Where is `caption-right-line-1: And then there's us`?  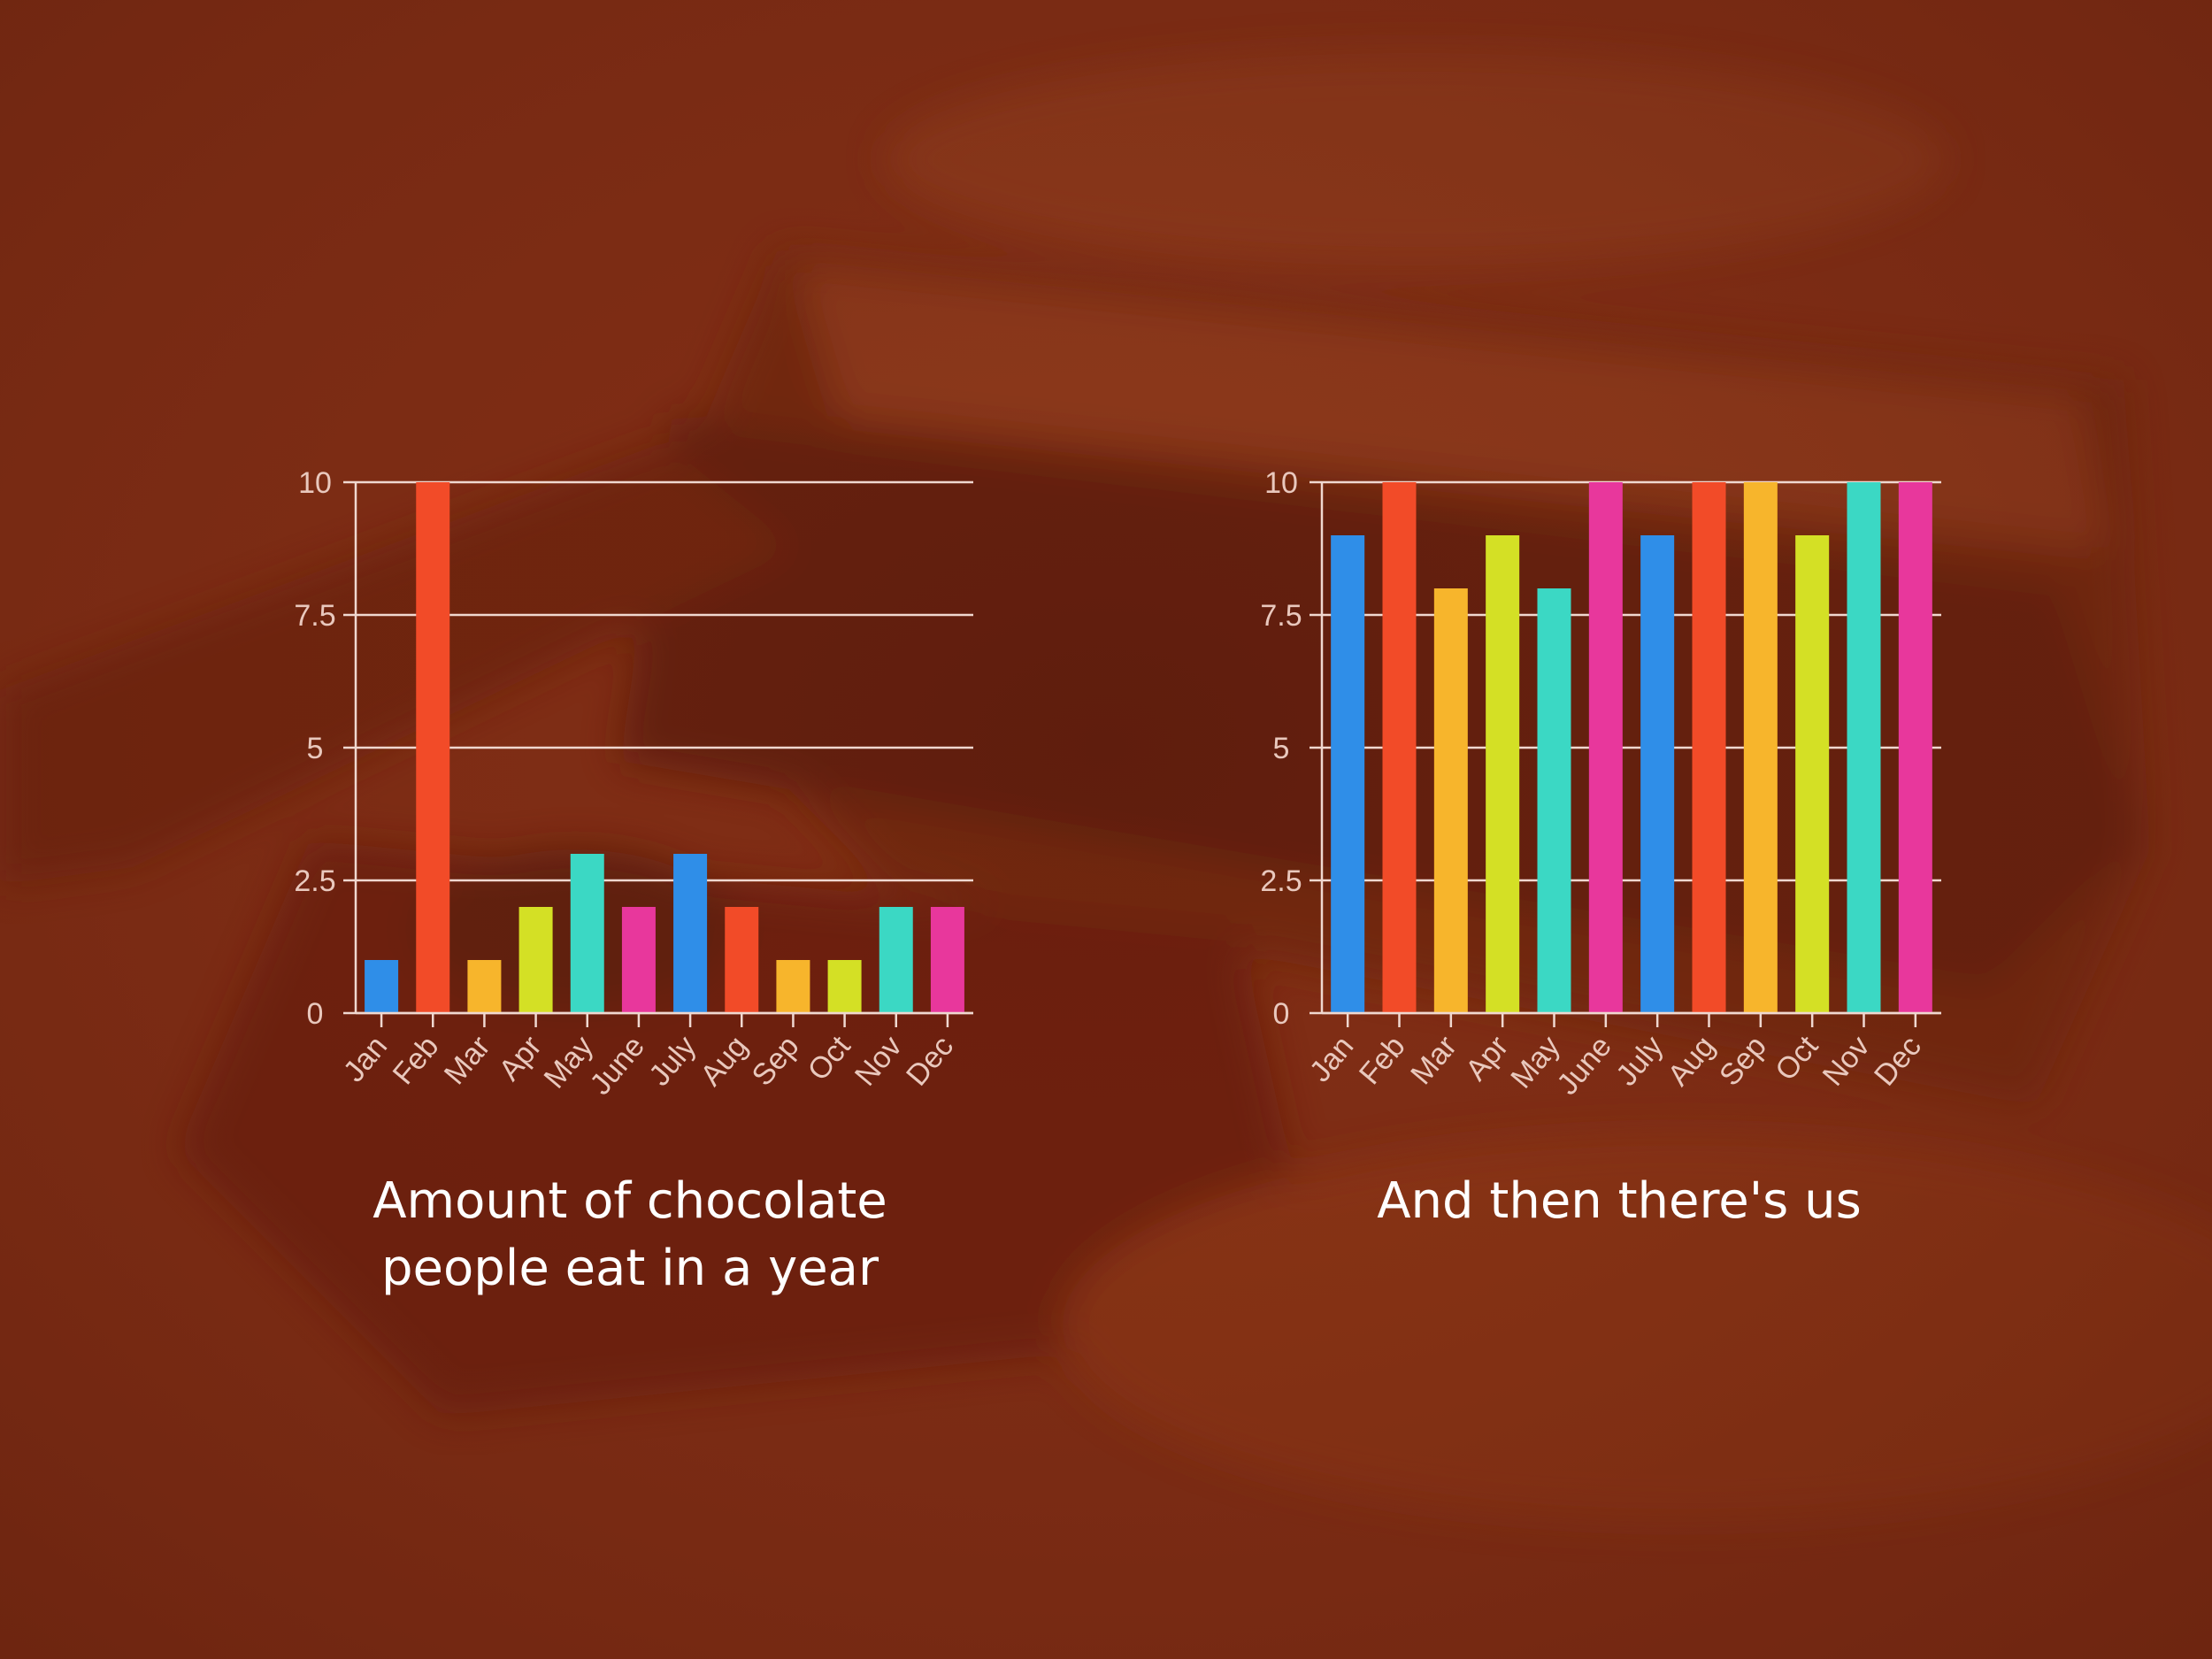 caption-right-line-1: And then there's us is located at coordinates (1620, 1201).